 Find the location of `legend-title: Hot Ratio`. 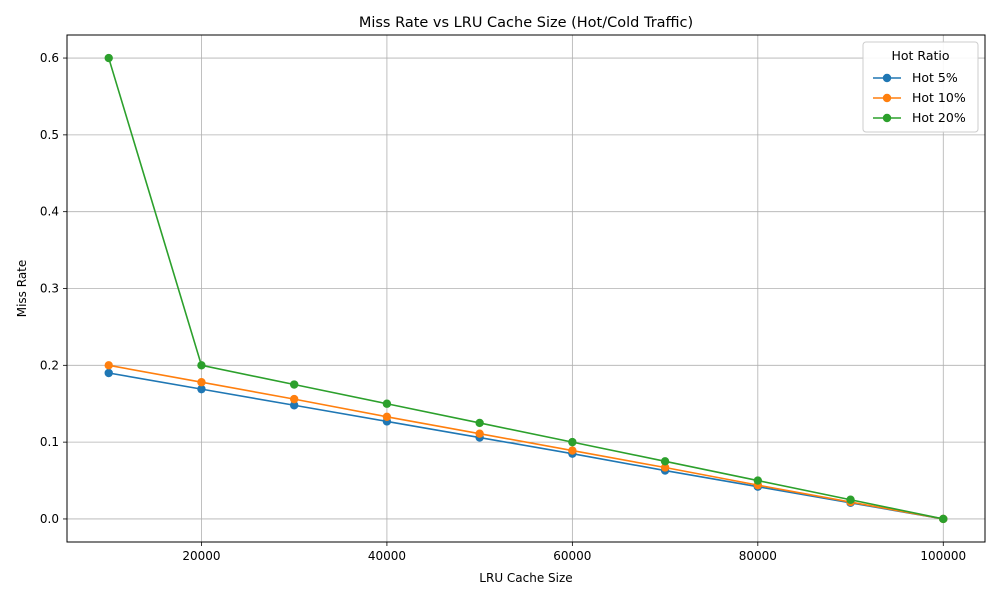

legend-title: Hot Ratio is located at coordinates (920, 55).